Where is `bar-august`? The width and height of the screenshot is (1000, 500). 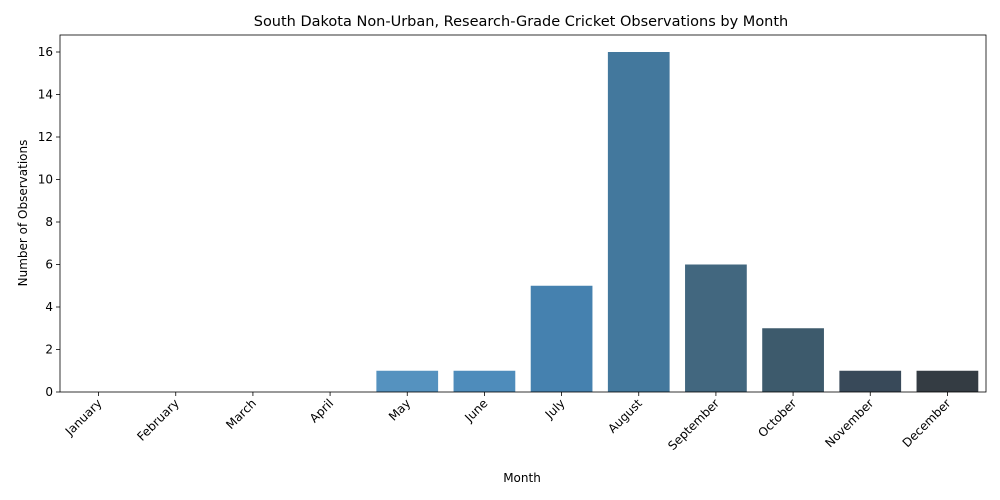
bar-august is located at coordinates (638, 222).